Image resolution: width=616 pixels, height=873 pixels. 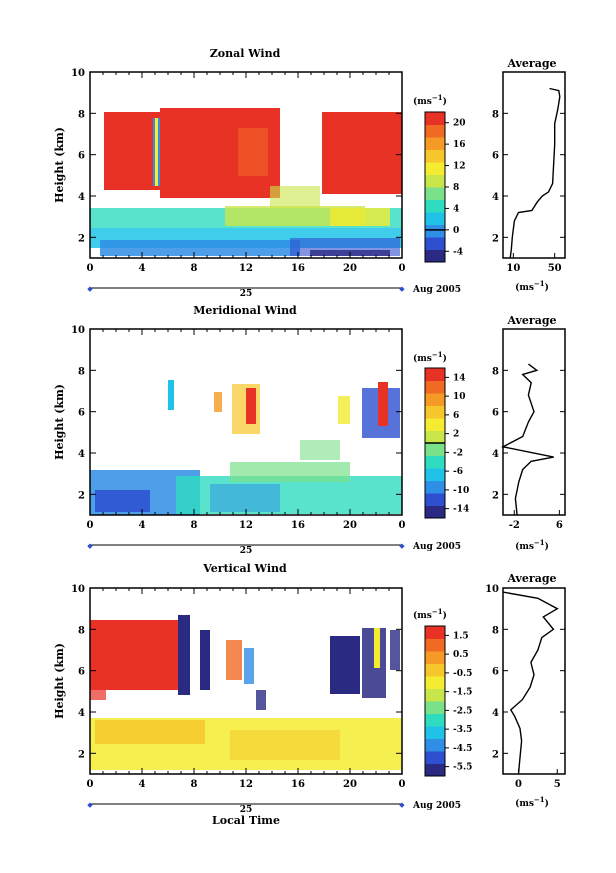 I want to click on colorbar-tick-label: 12, so click(x=459, y=167).